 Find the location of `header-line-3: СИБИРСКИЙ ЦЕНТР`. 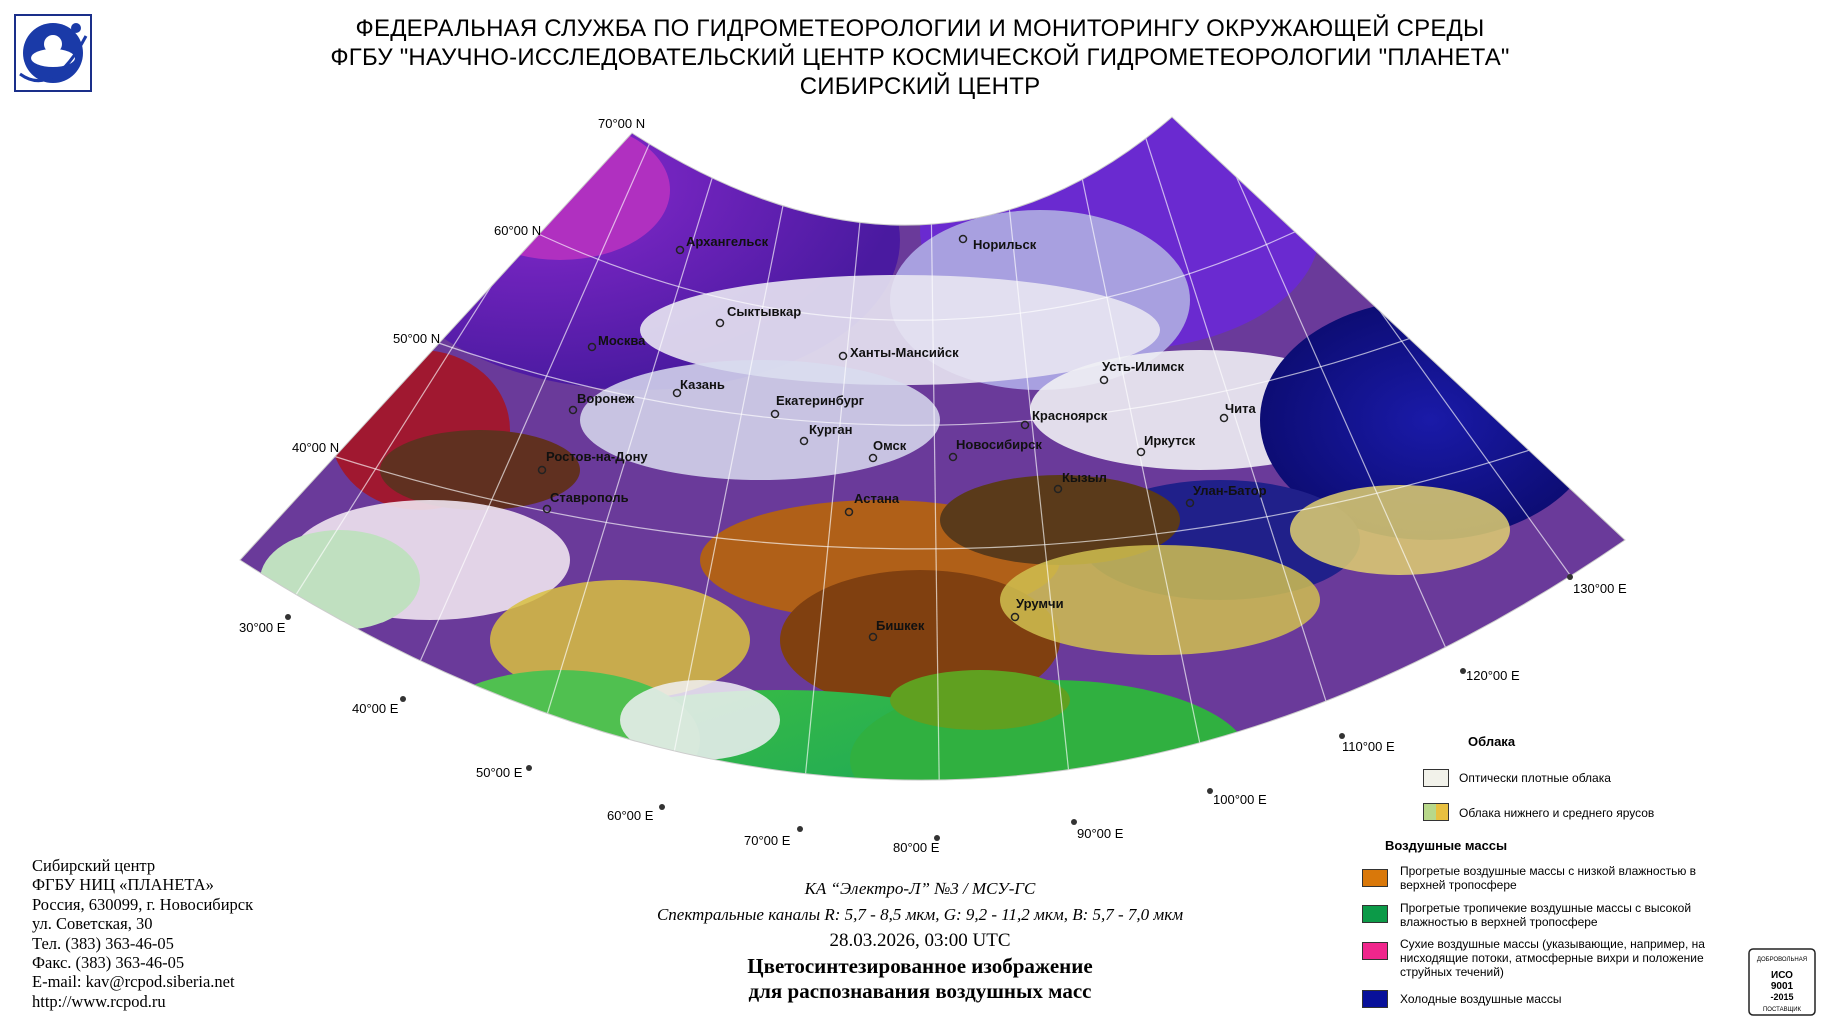

header-line-3: СИБИРСКИЙ ЦЕНТР is located at coordinates (920, 86).